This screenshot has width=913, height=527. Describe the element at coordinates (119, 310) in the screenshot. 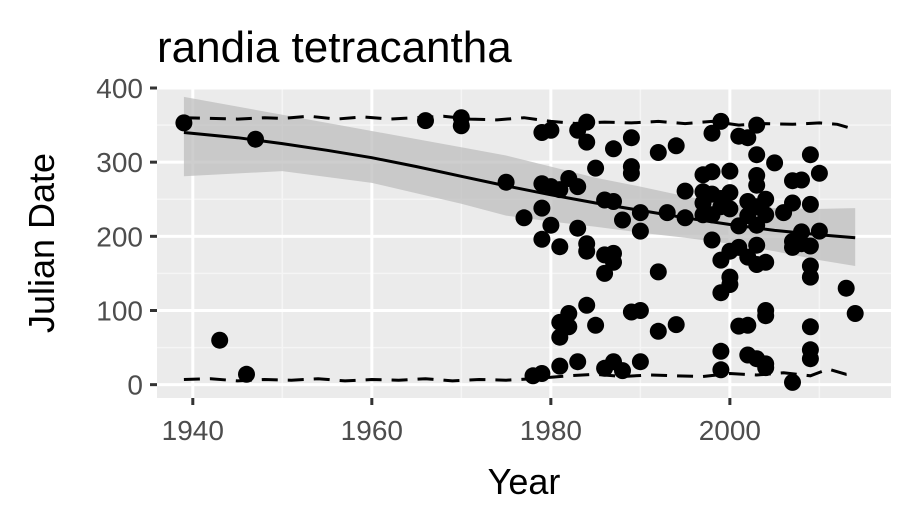

I see `y-tick-label: 100` at that location.